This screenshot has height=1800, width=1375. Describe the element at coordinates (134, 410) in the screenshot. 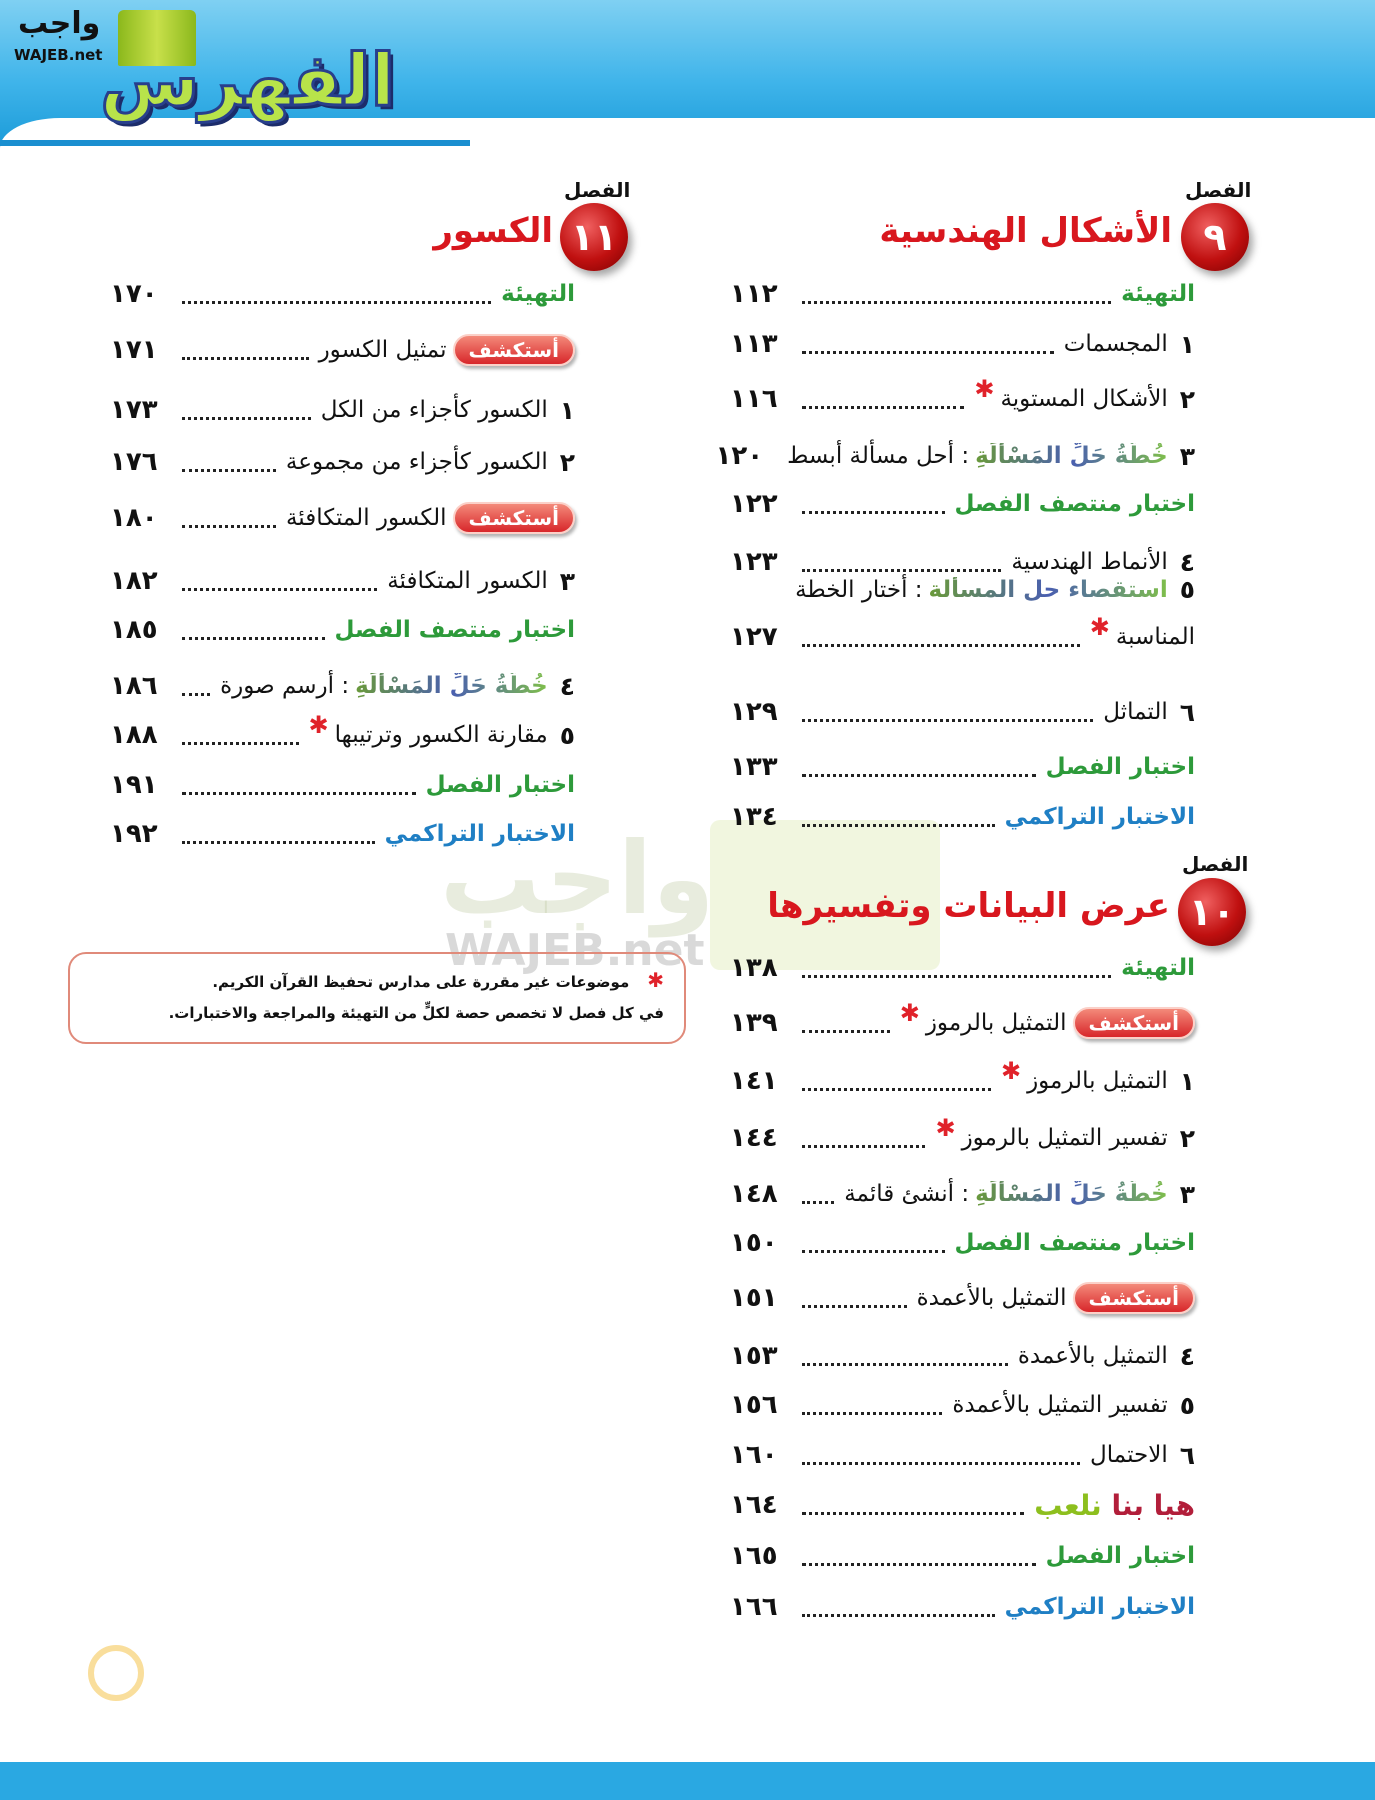

I see `page-number: ١٧٣` at that location.